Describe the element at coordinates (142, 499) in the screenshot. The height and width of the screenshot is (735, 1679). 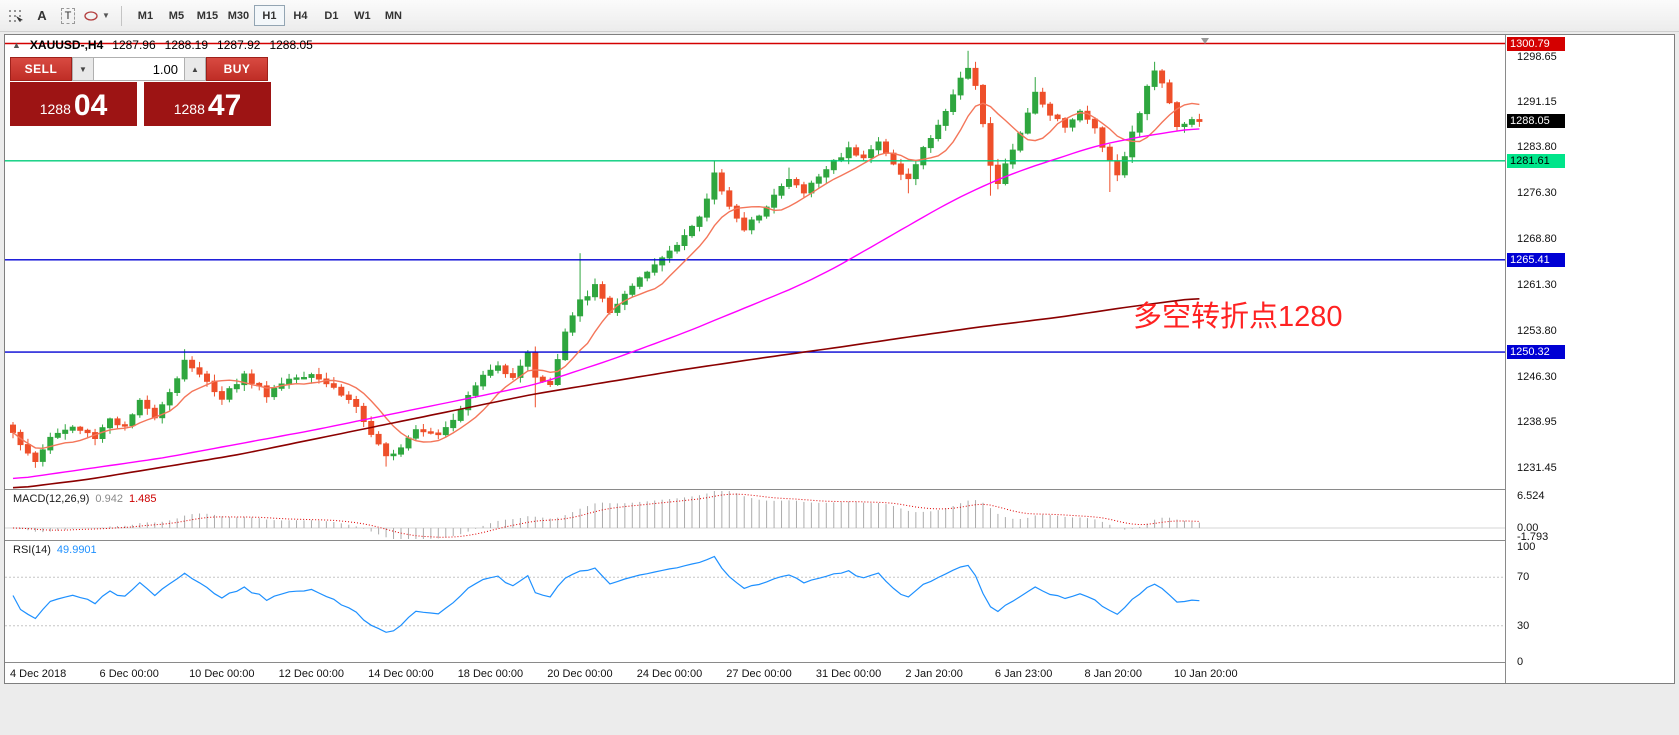
I see `macd-signal-value: 1.485` at that location.